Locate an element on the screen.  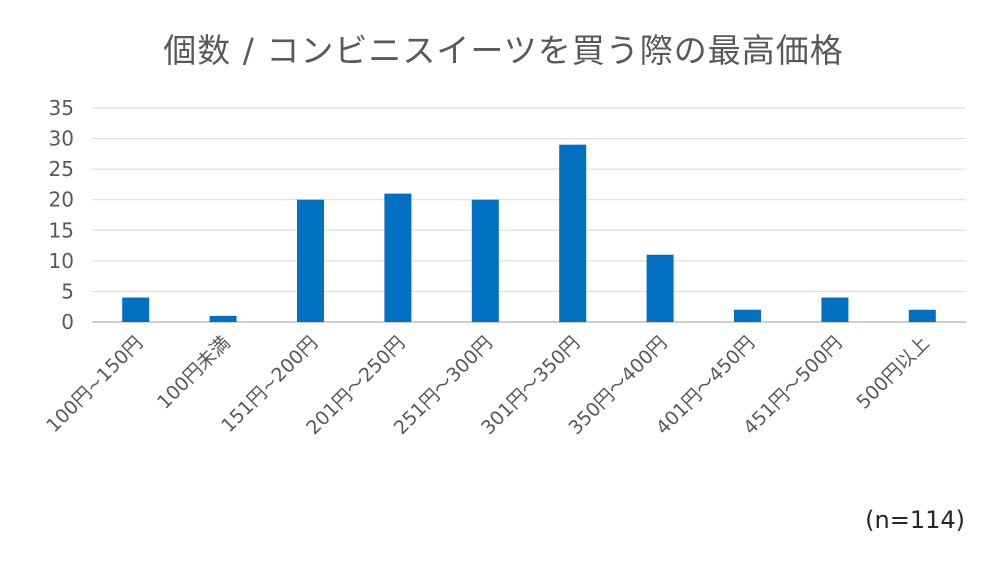
y-tick-label: 5 is located at coordinates (67, 291).